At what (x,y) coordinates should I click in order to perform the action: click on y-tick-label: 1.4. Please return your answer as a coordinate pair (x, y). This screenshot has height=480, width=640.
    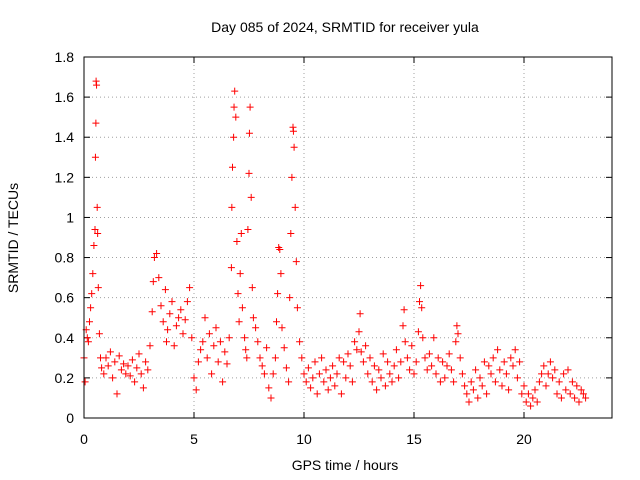
    Looking at the image, I should click on (65, 137).